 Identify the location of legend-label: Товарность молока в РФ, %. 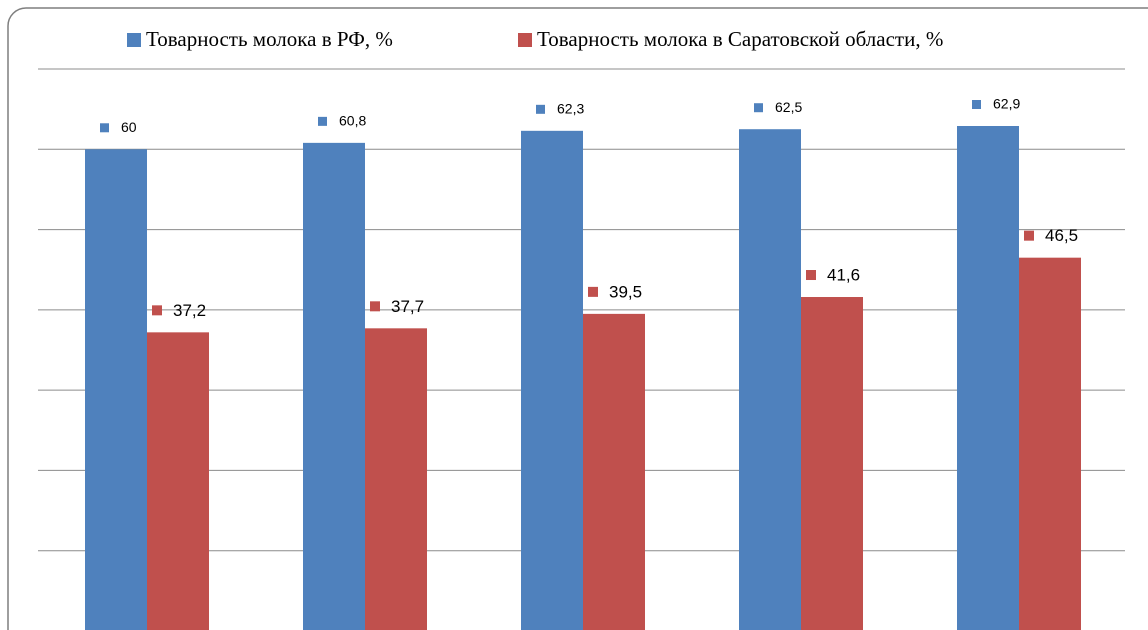
(269, 39).